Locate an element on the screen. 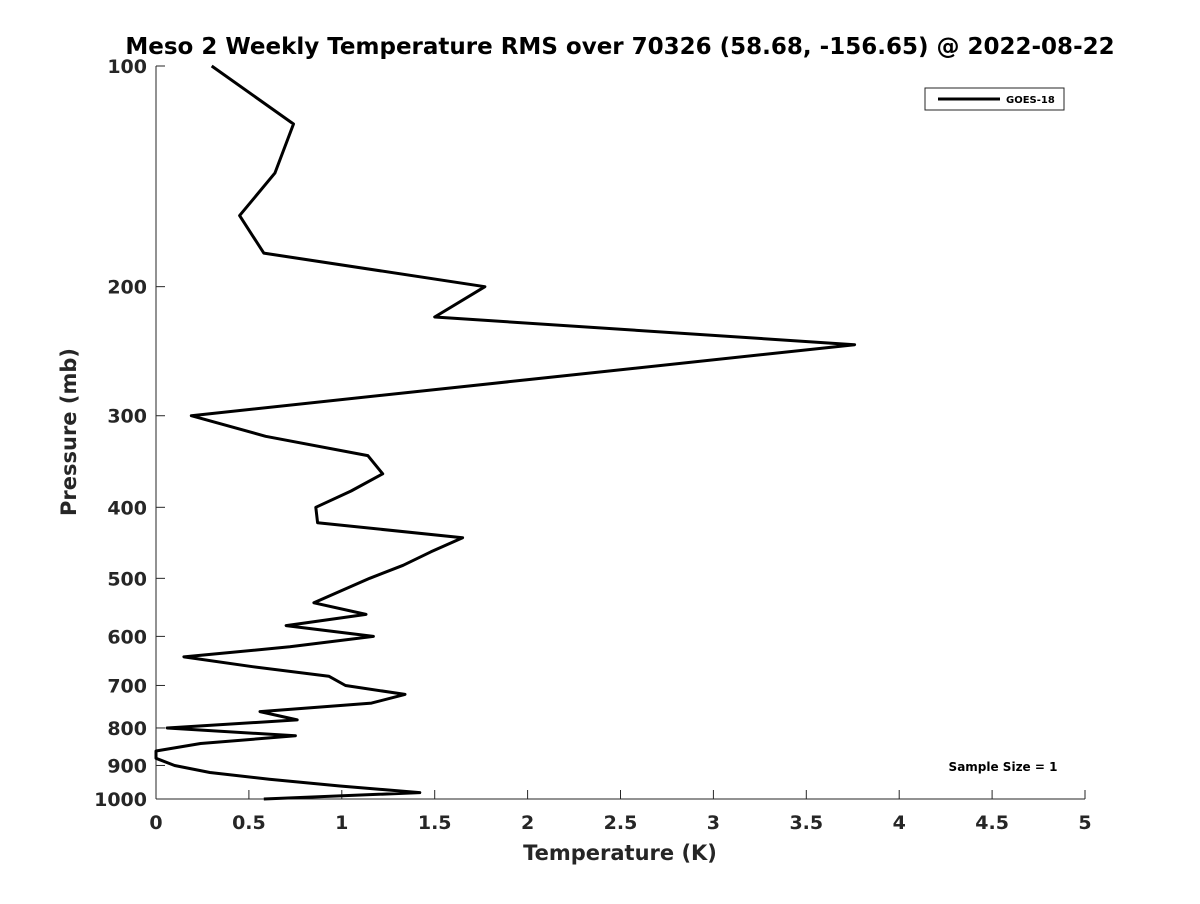 The image size is (1200, 904). y-tick-label: 900 is located at coordinates (127, 766).